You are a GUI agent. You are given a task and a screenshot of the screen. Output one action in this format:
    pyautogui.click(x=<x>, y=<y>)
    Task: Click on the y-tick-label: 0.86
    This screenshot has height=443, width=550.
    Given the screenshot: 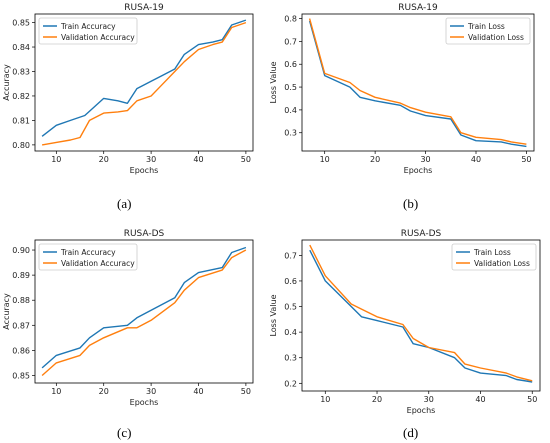 What is the action you would take?
    pyautogui.click(x=21, y=350)
    